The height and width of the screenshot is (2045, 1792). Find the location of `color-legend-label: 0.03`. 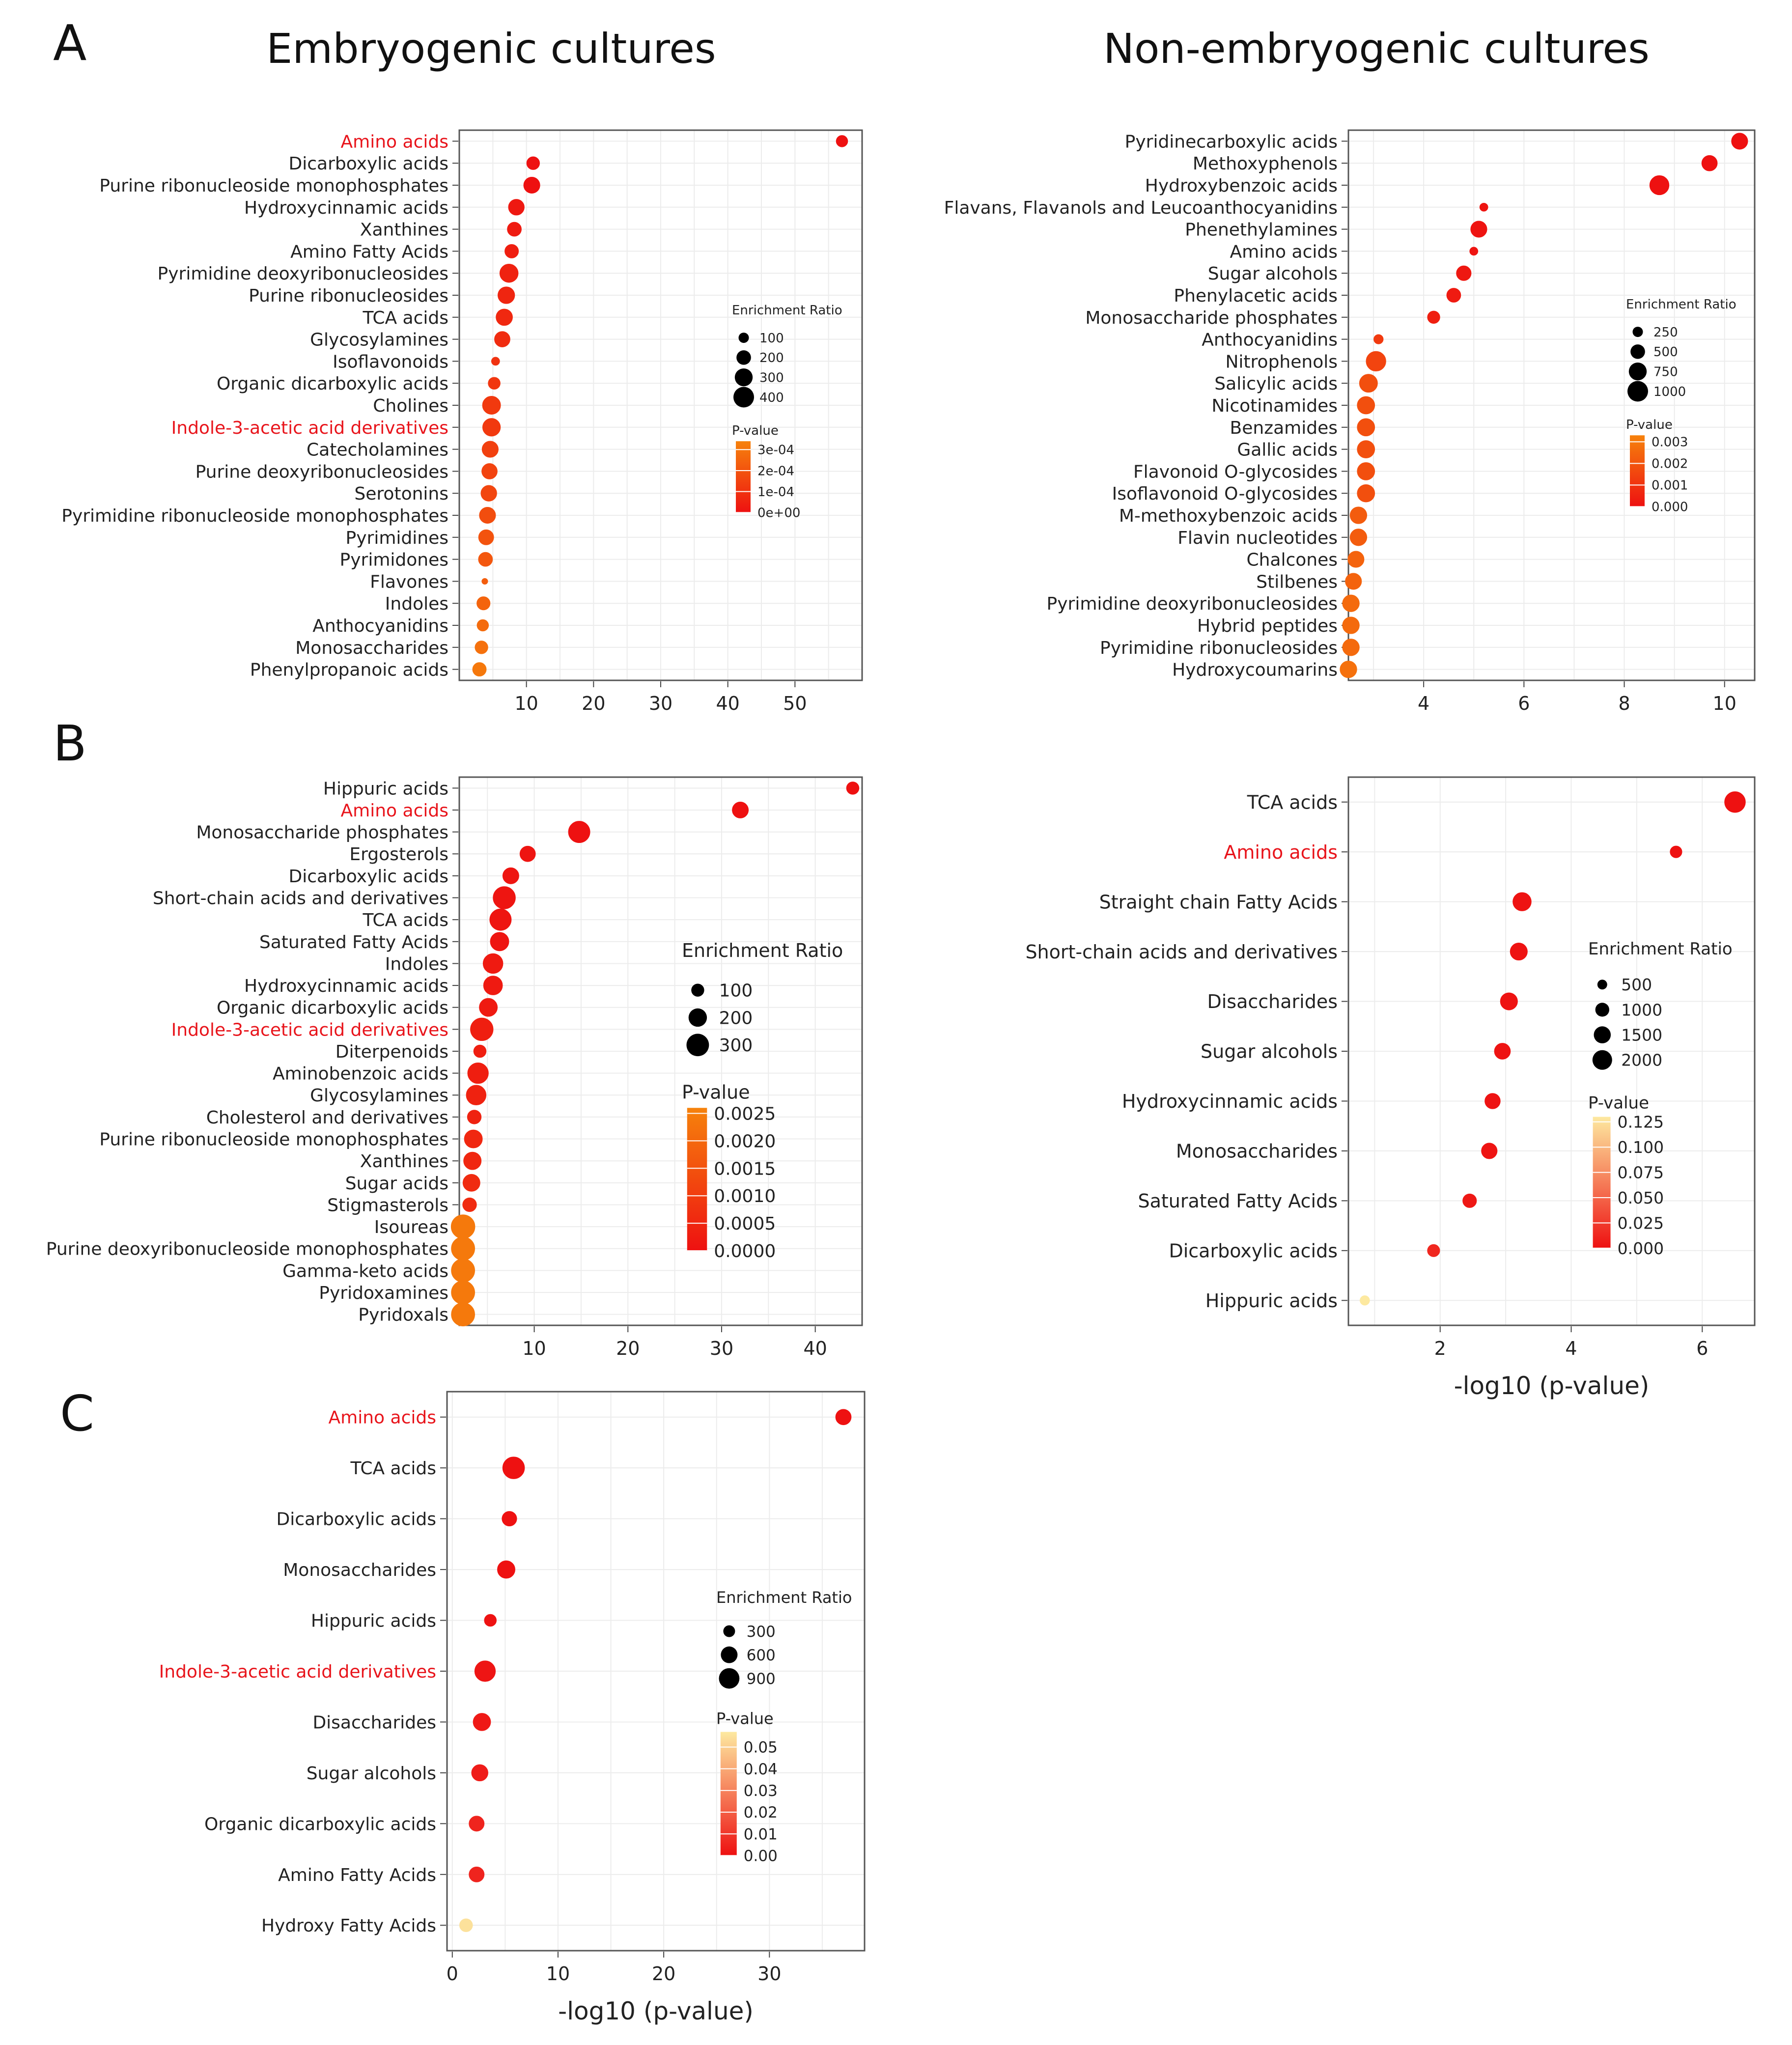

color-legend-label: 0.03 is located at coordinates (761, 1791).